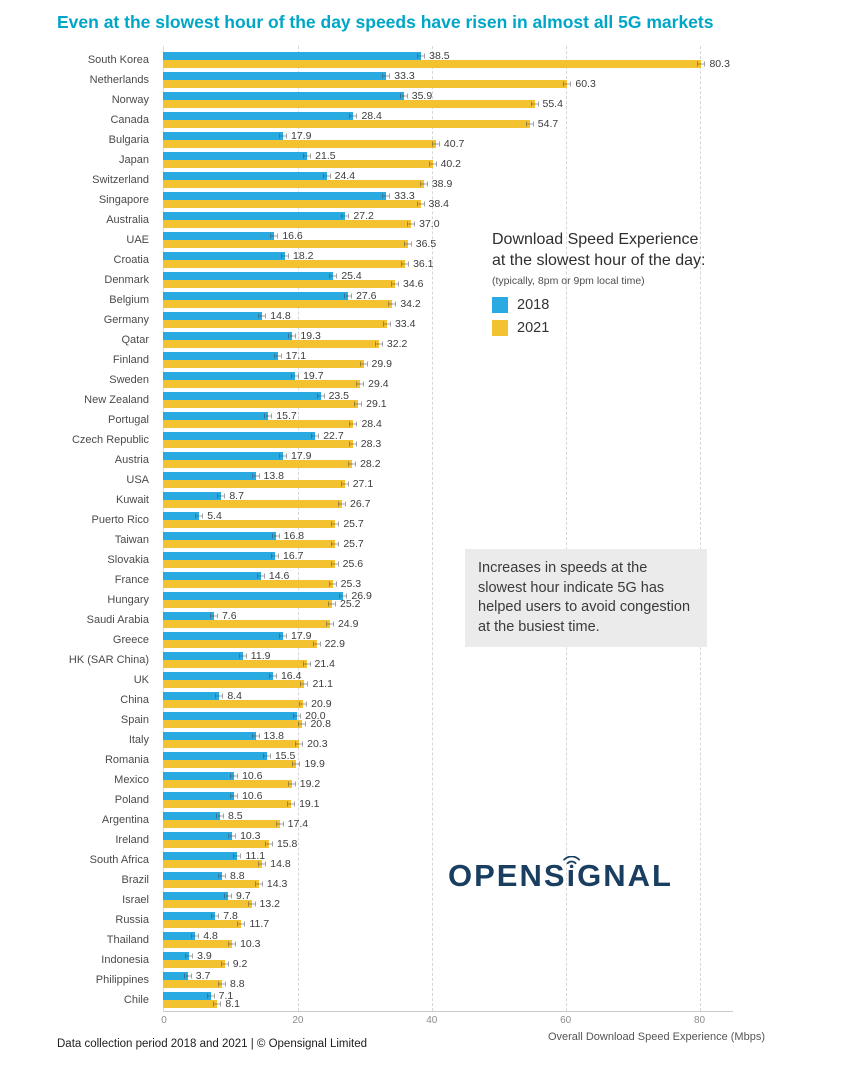 The image size is (850, 1074). I want to click on country-label: Singapore, so click(123, 200).